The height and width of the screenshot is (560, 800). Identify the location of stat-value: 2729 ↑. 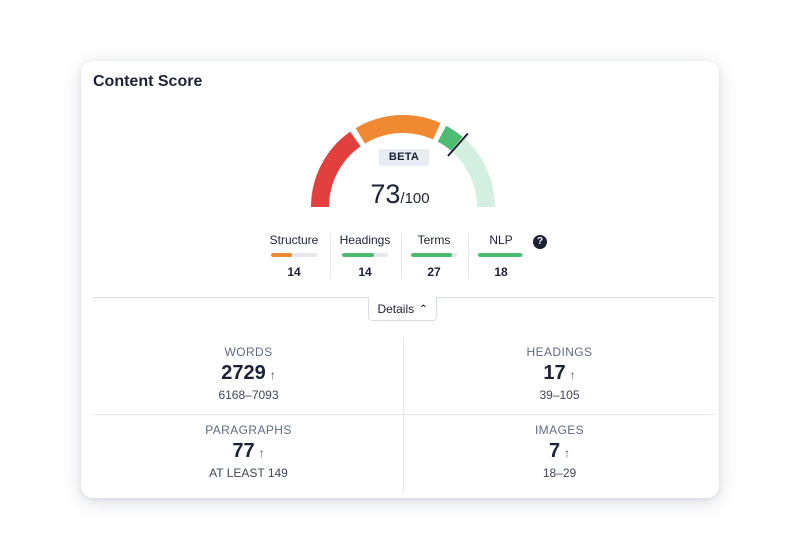
(248, 373).